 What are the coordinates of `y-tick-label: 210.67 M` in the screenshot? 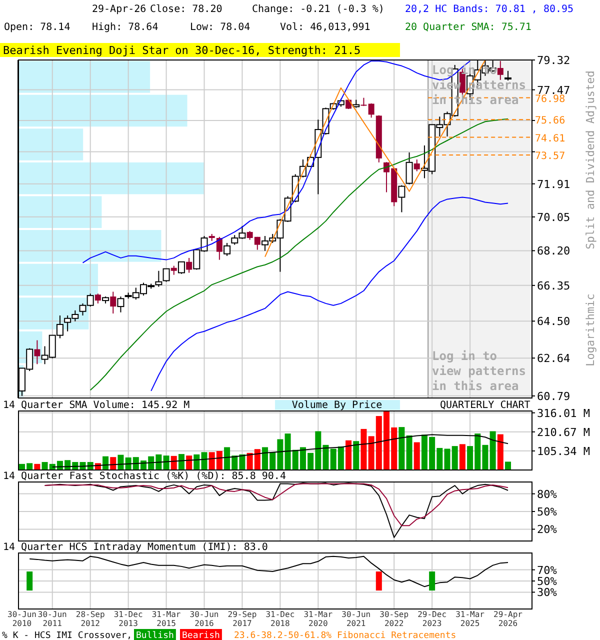 It's located at (563, 432).